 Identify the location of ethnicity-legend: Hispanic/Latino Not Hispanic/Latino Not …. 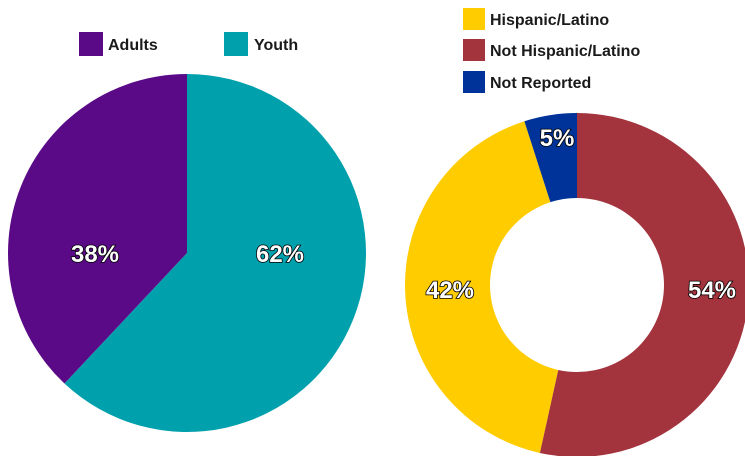
(551, 50).